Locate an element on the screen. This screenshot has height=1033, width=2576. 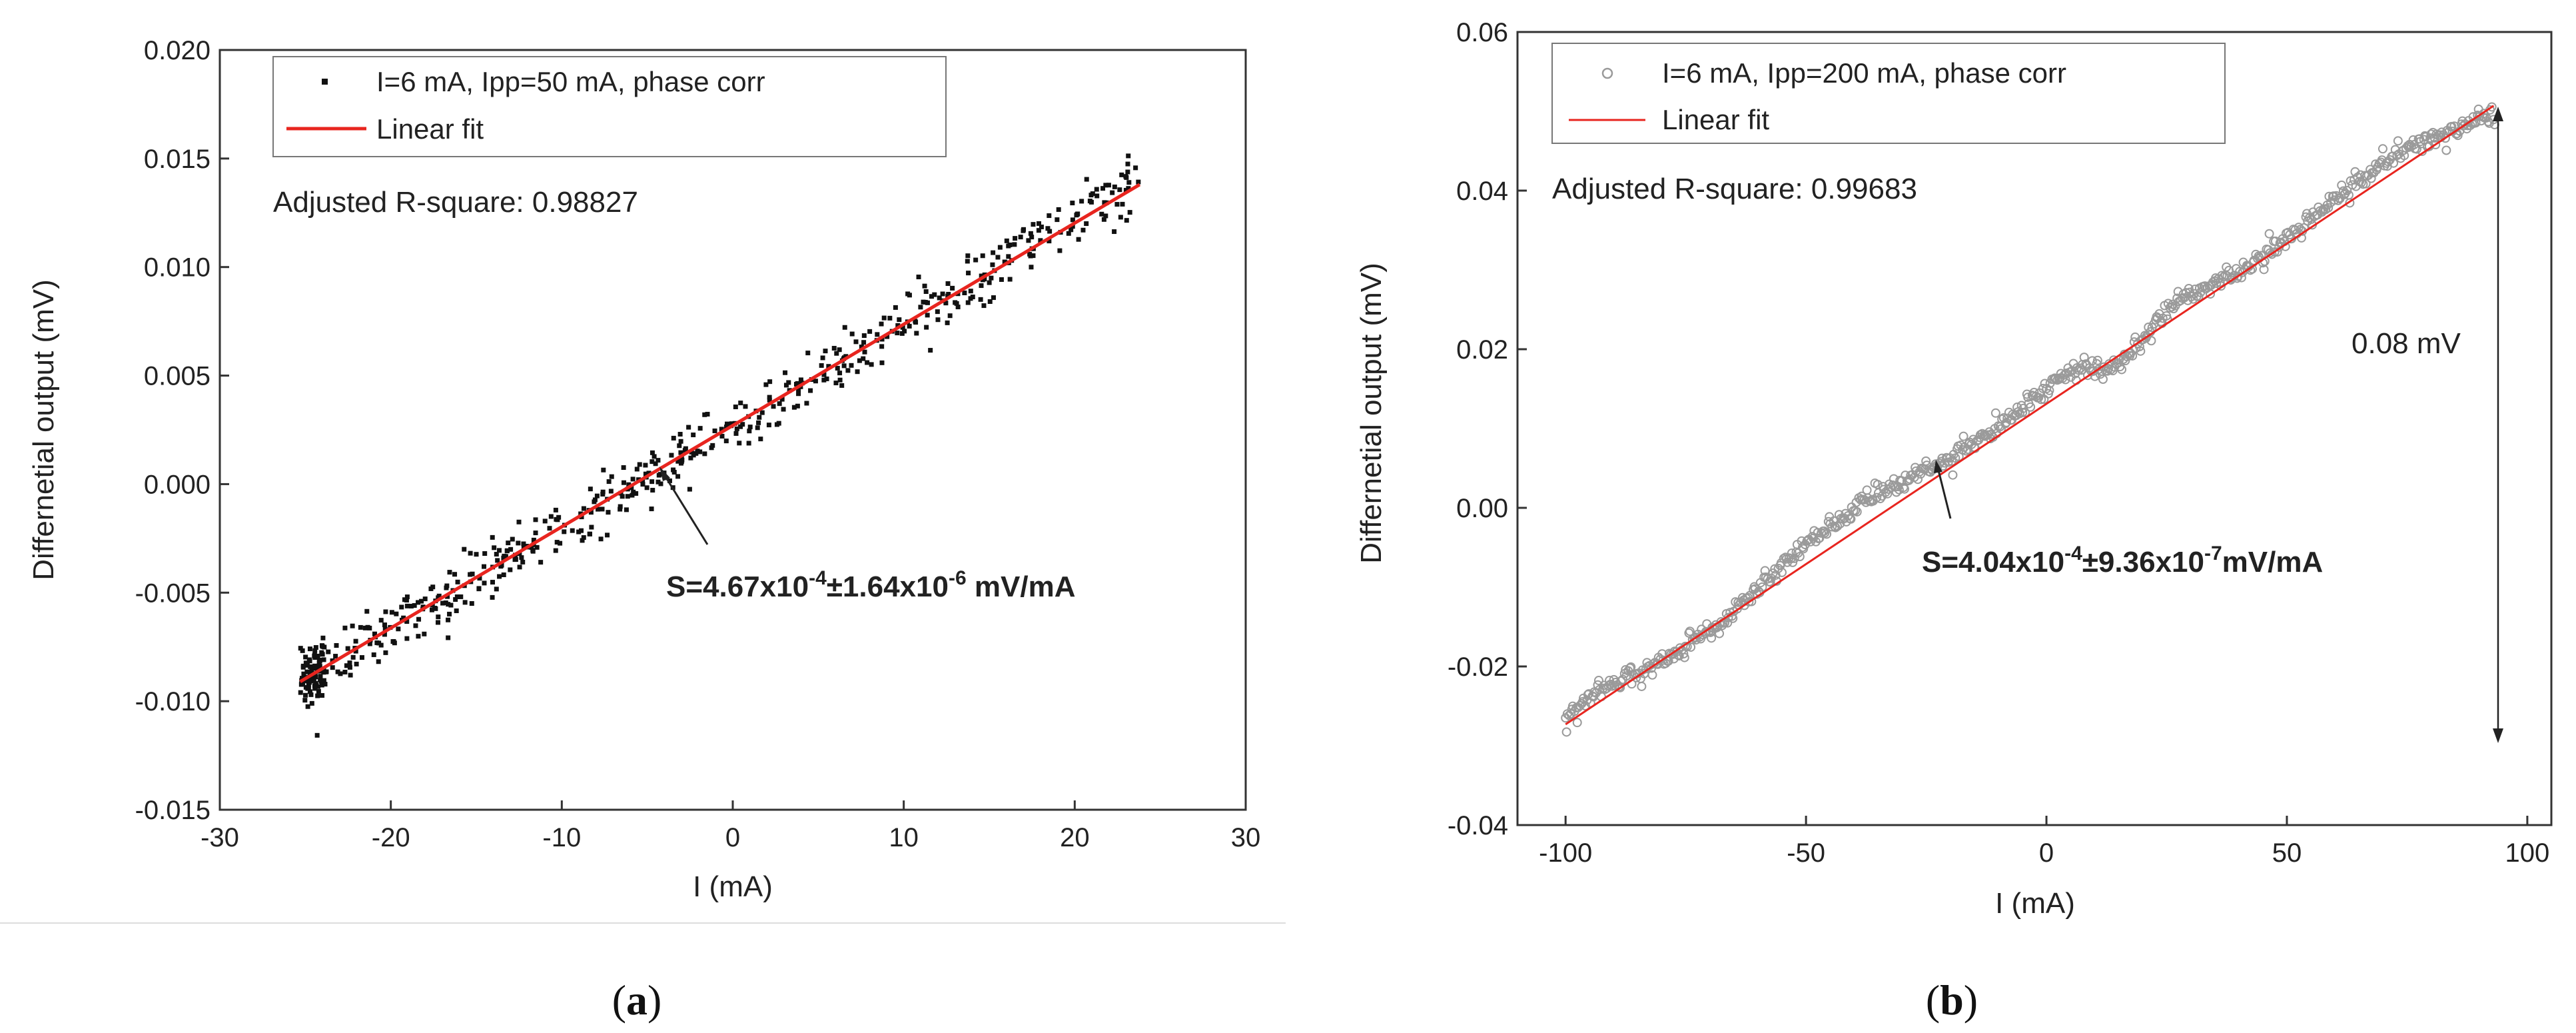
y-tick-label: -0.005 is located at coordinates (173, 593).